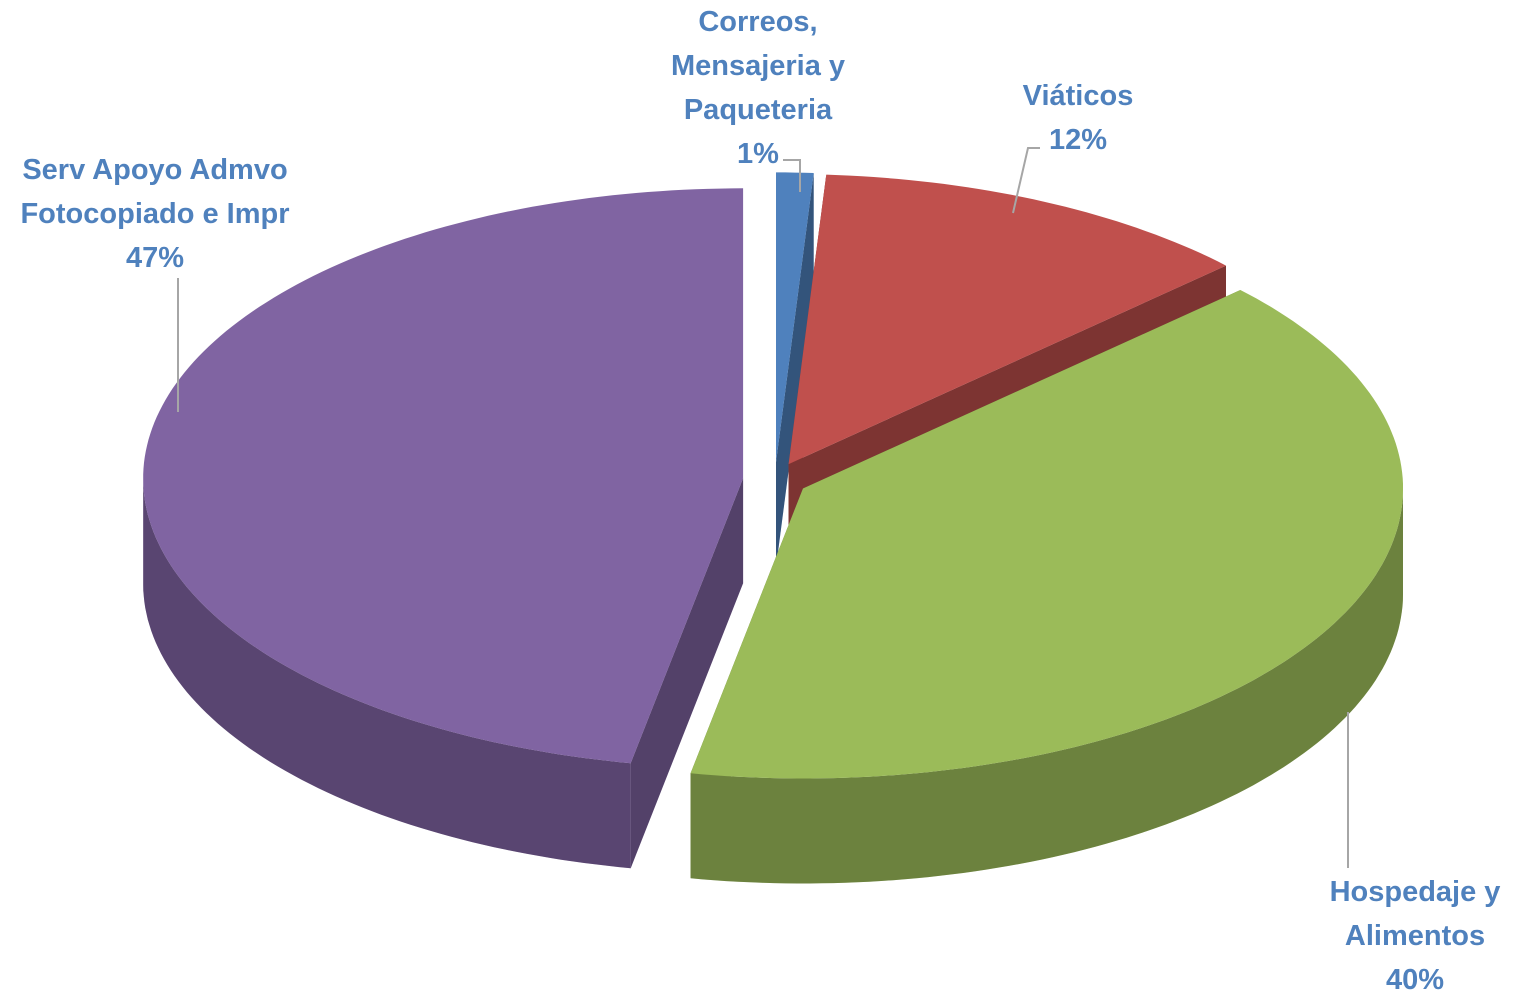 This screenshot has width=1518, height=999. What do you see at coordinates (758, 154) in the screenshot?
I see `value-label: 1%` at bounding box center [758, 154].